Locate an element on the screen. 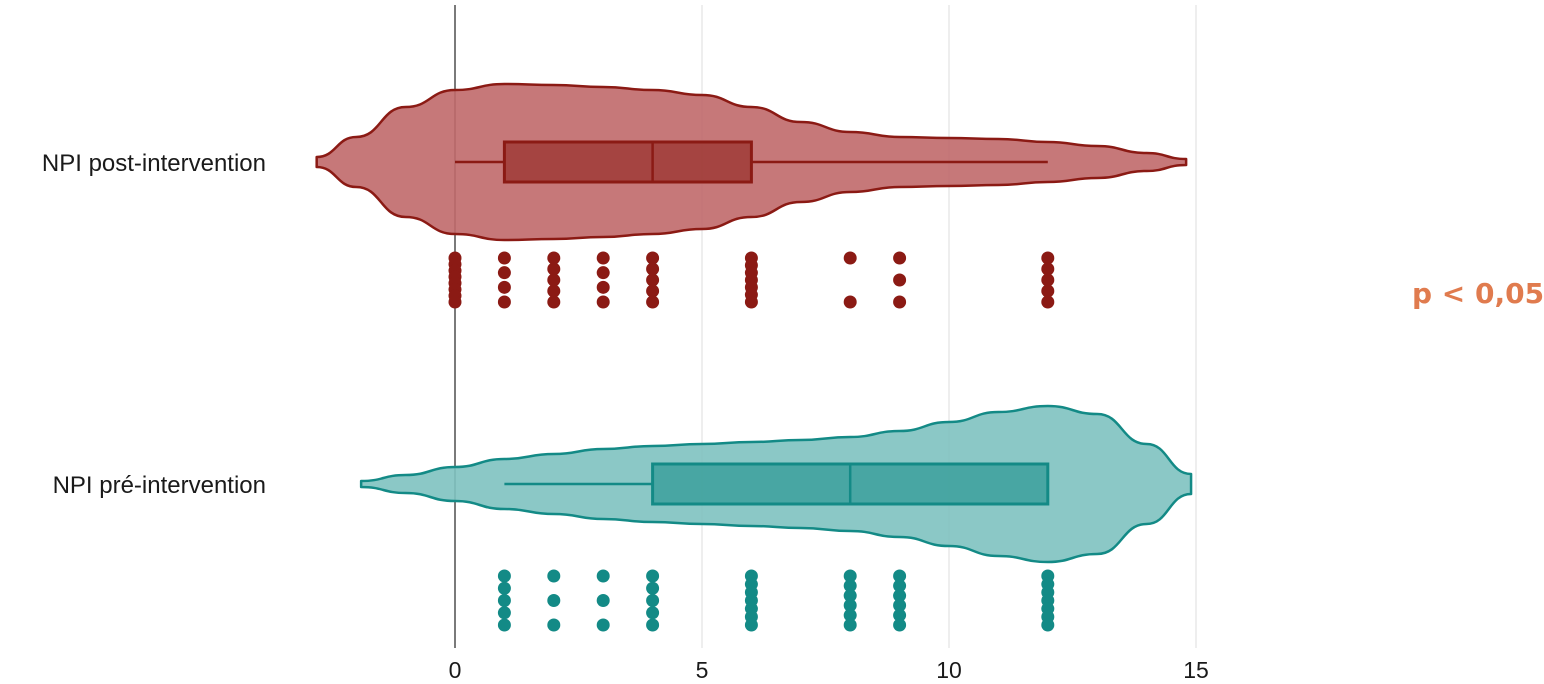 This screenshot has height=684, width=1544. x-tick-label: 15 is located at coordinates (1196, 670).